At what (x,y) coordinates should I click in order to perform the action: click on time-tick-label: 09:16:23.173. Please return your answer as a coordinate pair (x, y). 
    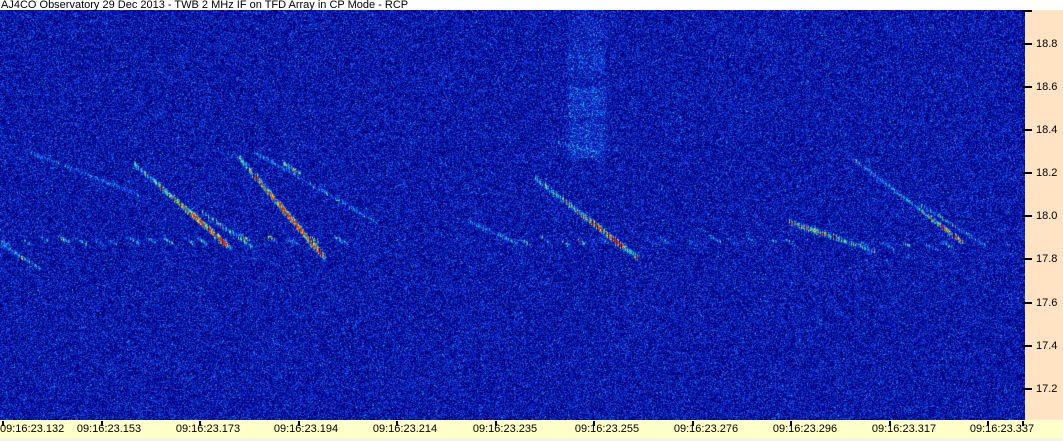
    Looking at the image, I should click on (208, 429).